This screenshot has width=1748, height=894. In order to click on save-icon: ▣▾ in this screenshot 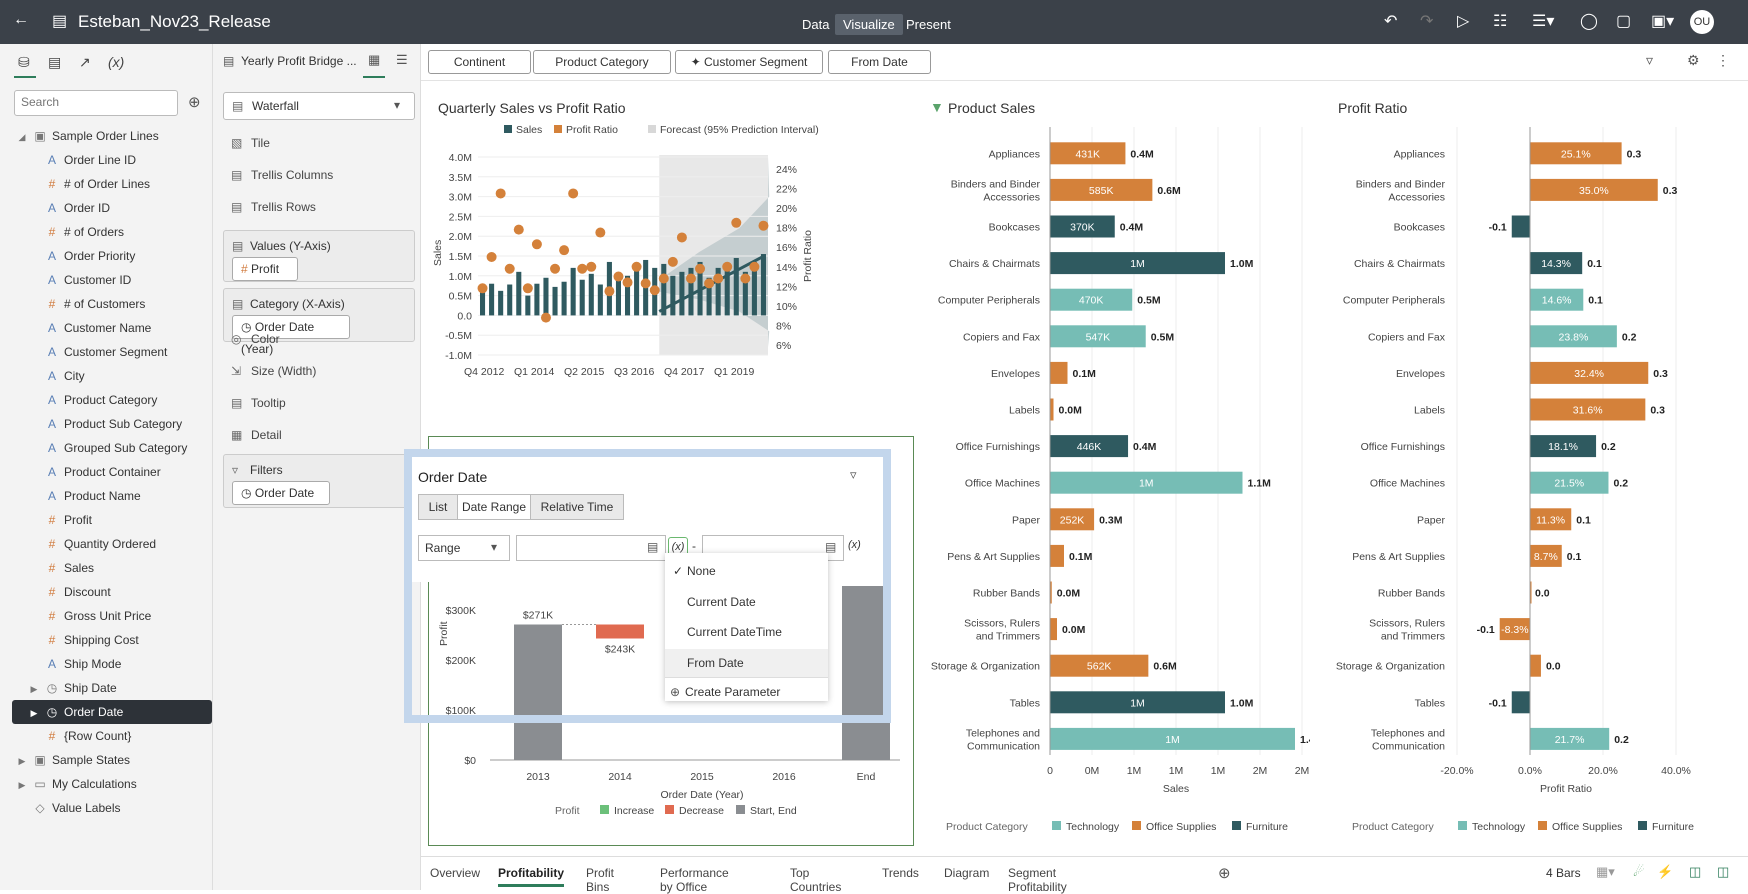, I will do `click(1663, 21)`.